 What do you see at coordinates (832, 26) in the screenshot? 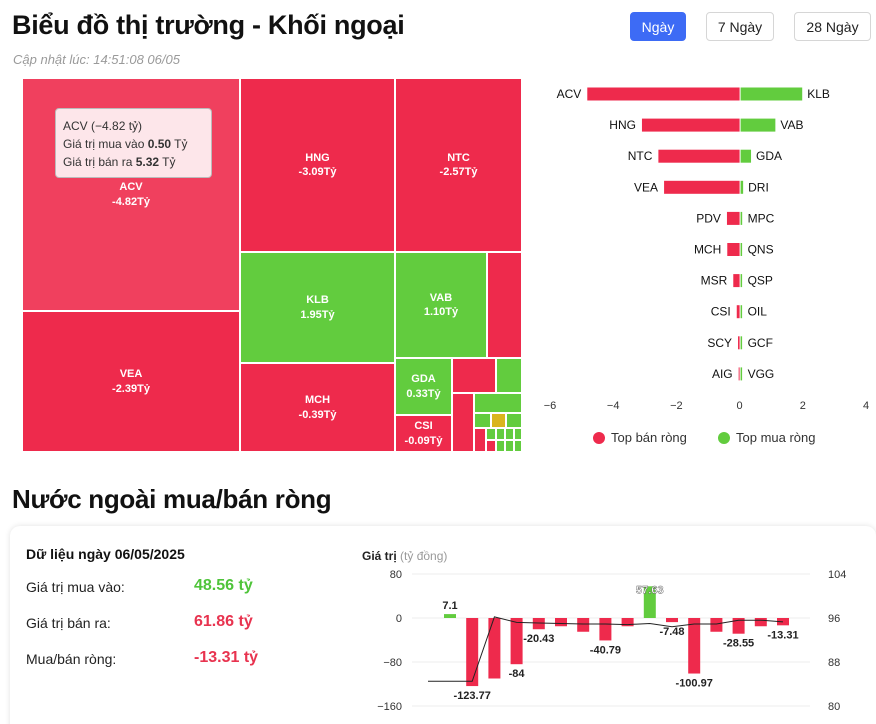
I see `tab-28-days: 28 Ngày` at bounding box center [832, 26].